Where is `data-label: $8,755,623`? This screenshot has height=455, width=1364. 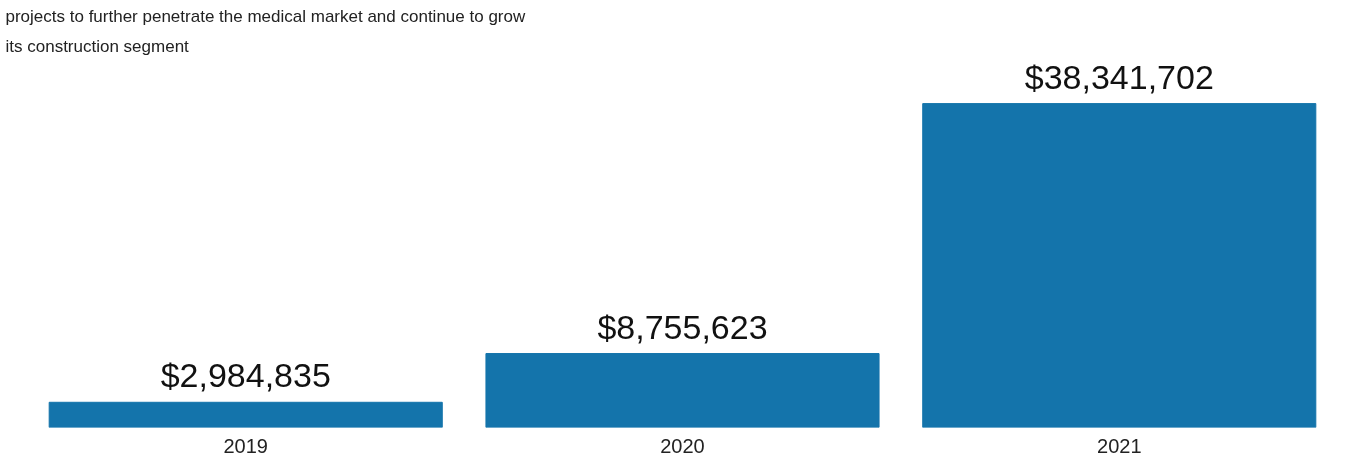 data-label: $8,755,623 is located at coordinates (682, 326).